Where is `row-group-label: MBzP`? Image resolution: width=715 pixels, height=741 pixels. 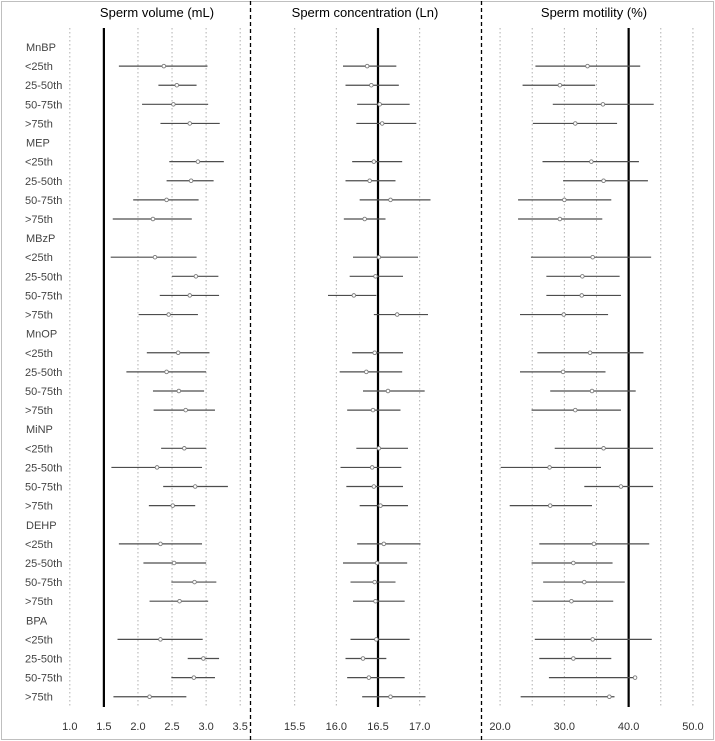 row-group-label: MBzP is located at coordinates (40, 239).